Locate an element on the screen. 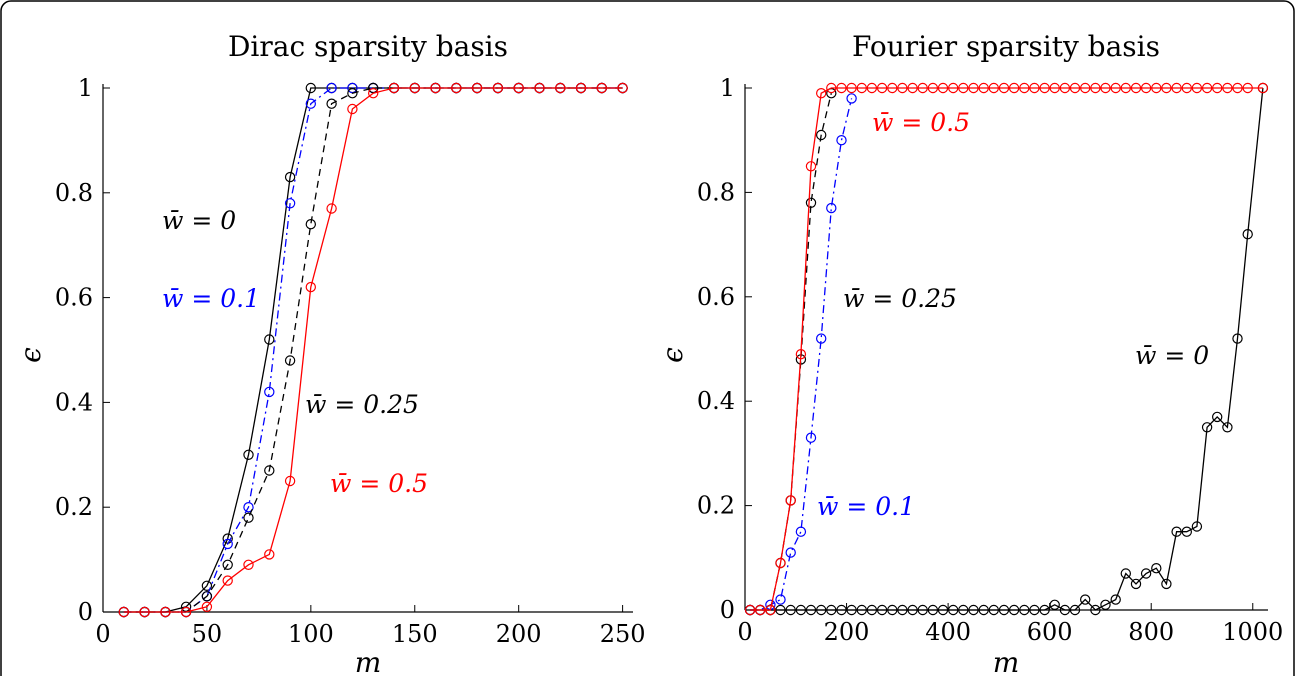  y-tick-label: 0.8 is located at coordinates (716, 192).